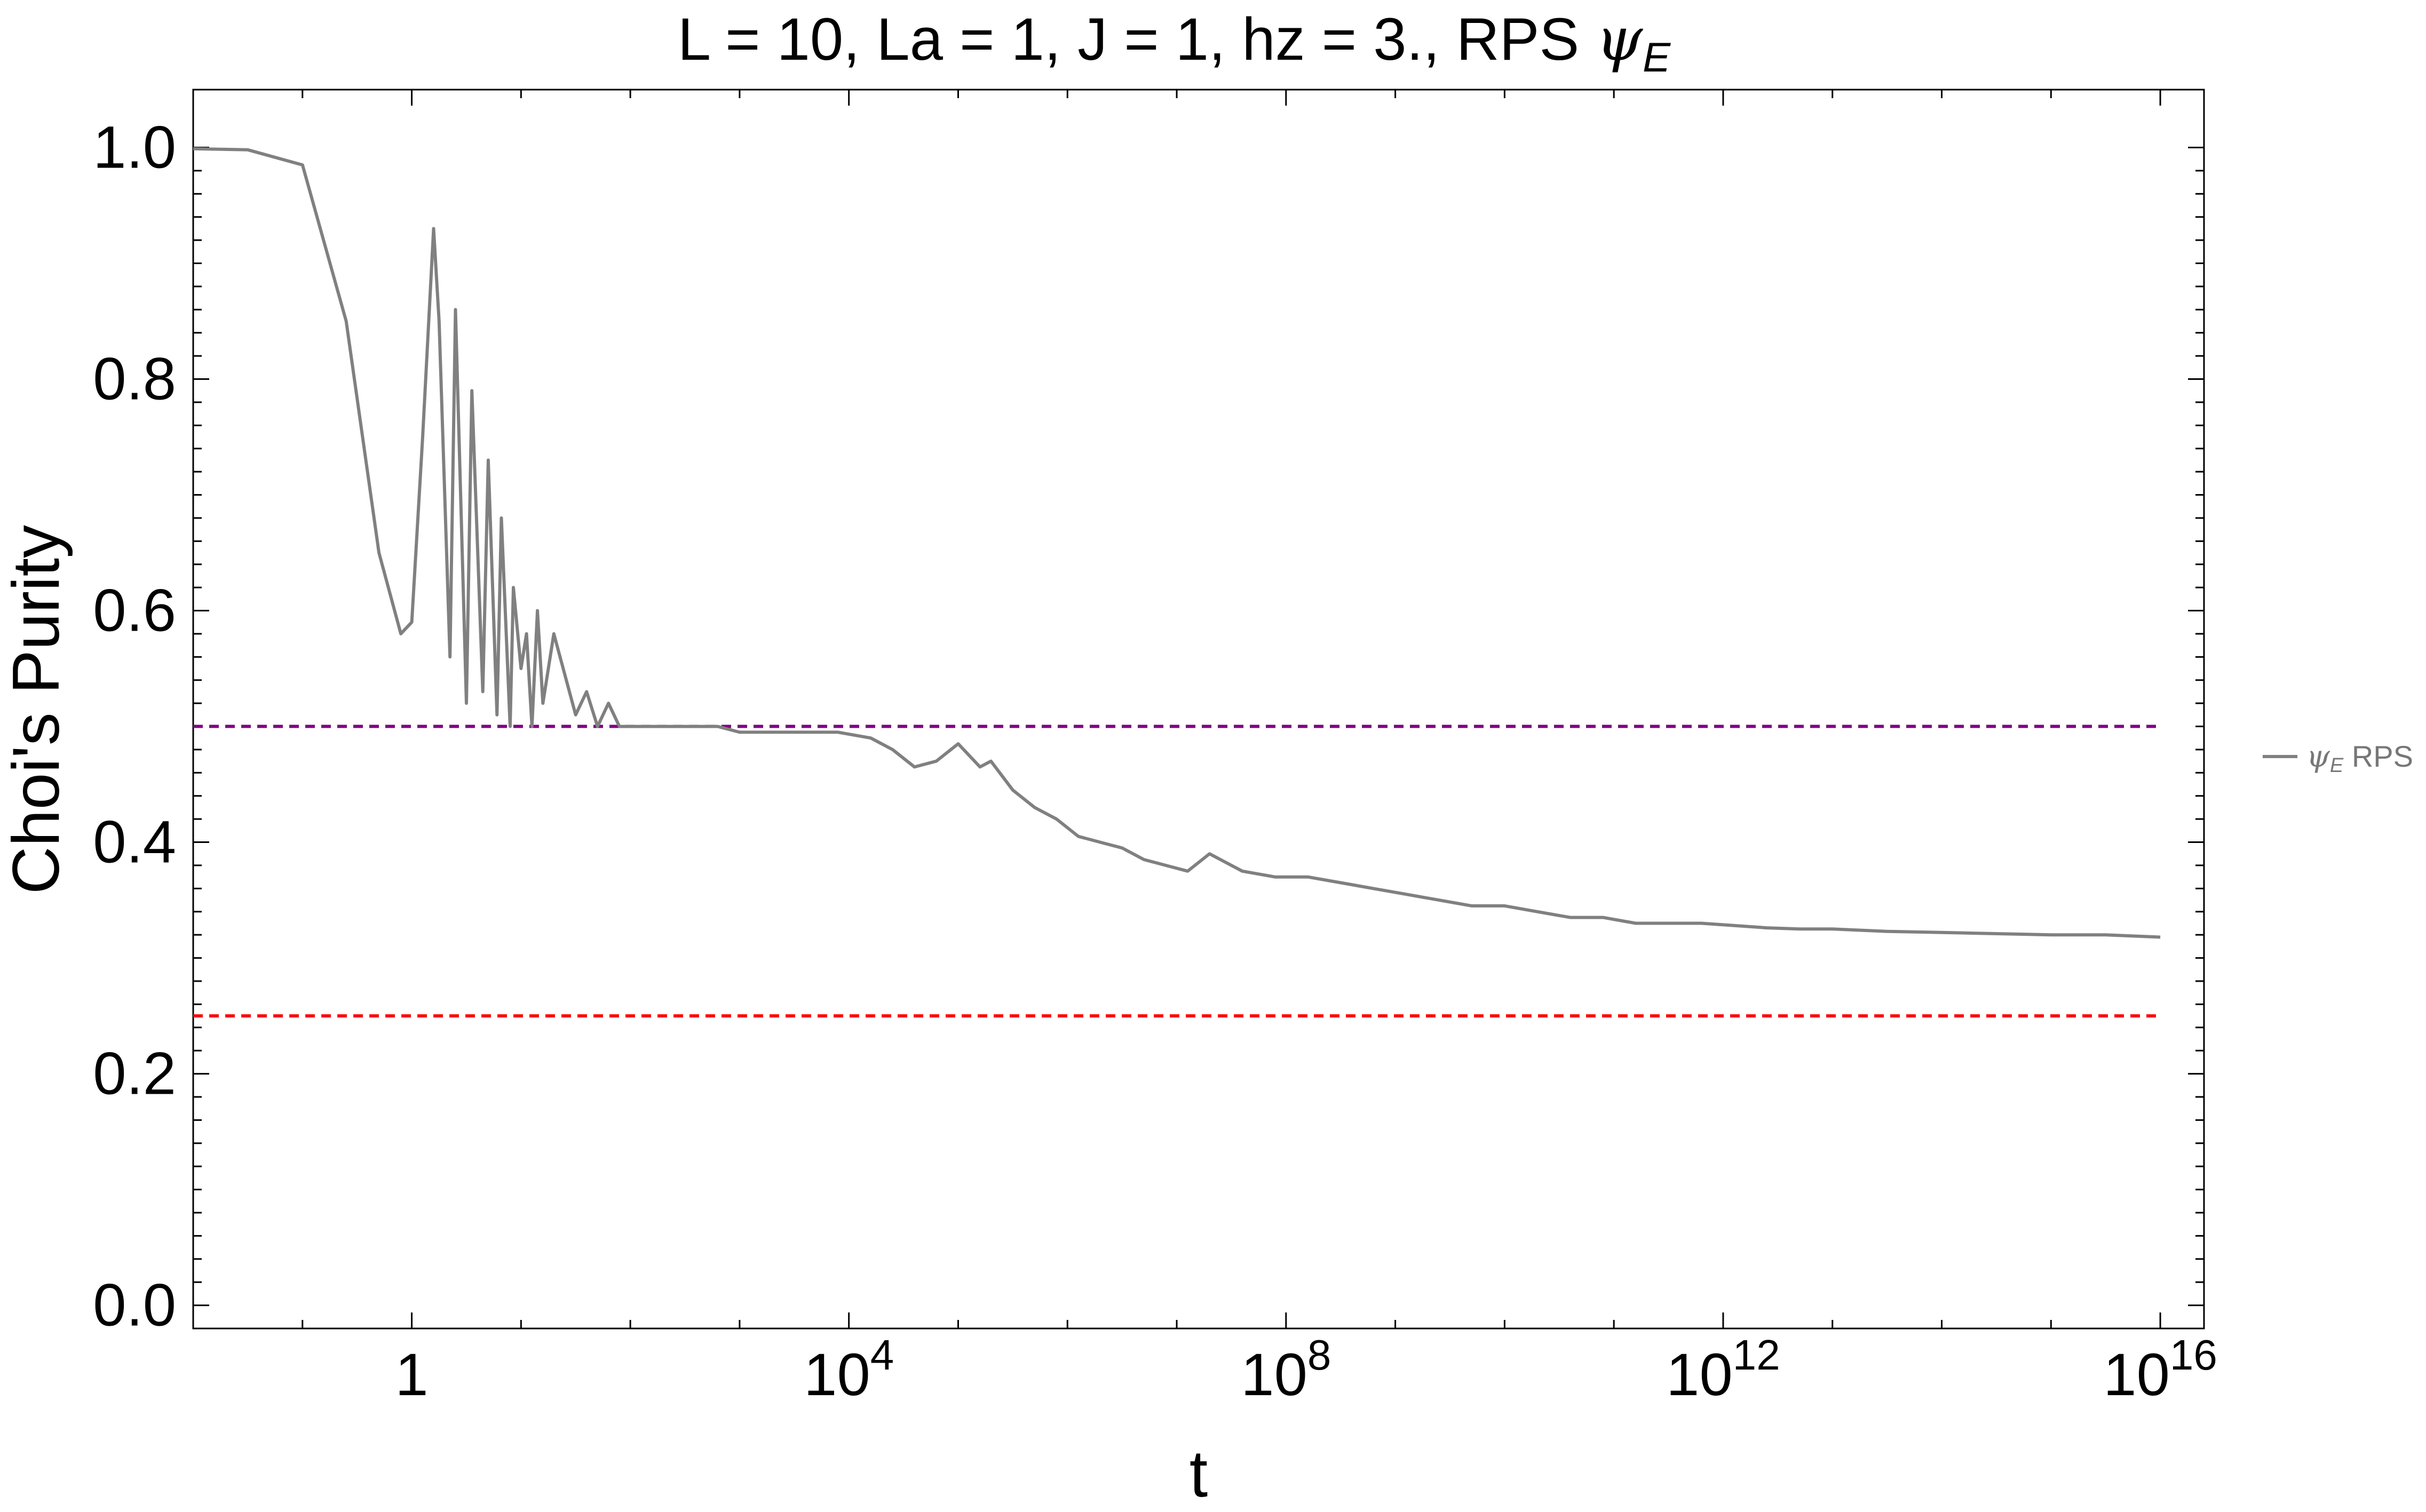 The image size is (2426, 1512). What do you see at coordinates (1286, 1369) in the screenshot?
I see `x-tick-label: 10⁸` at bounding box center [1286, 1369].